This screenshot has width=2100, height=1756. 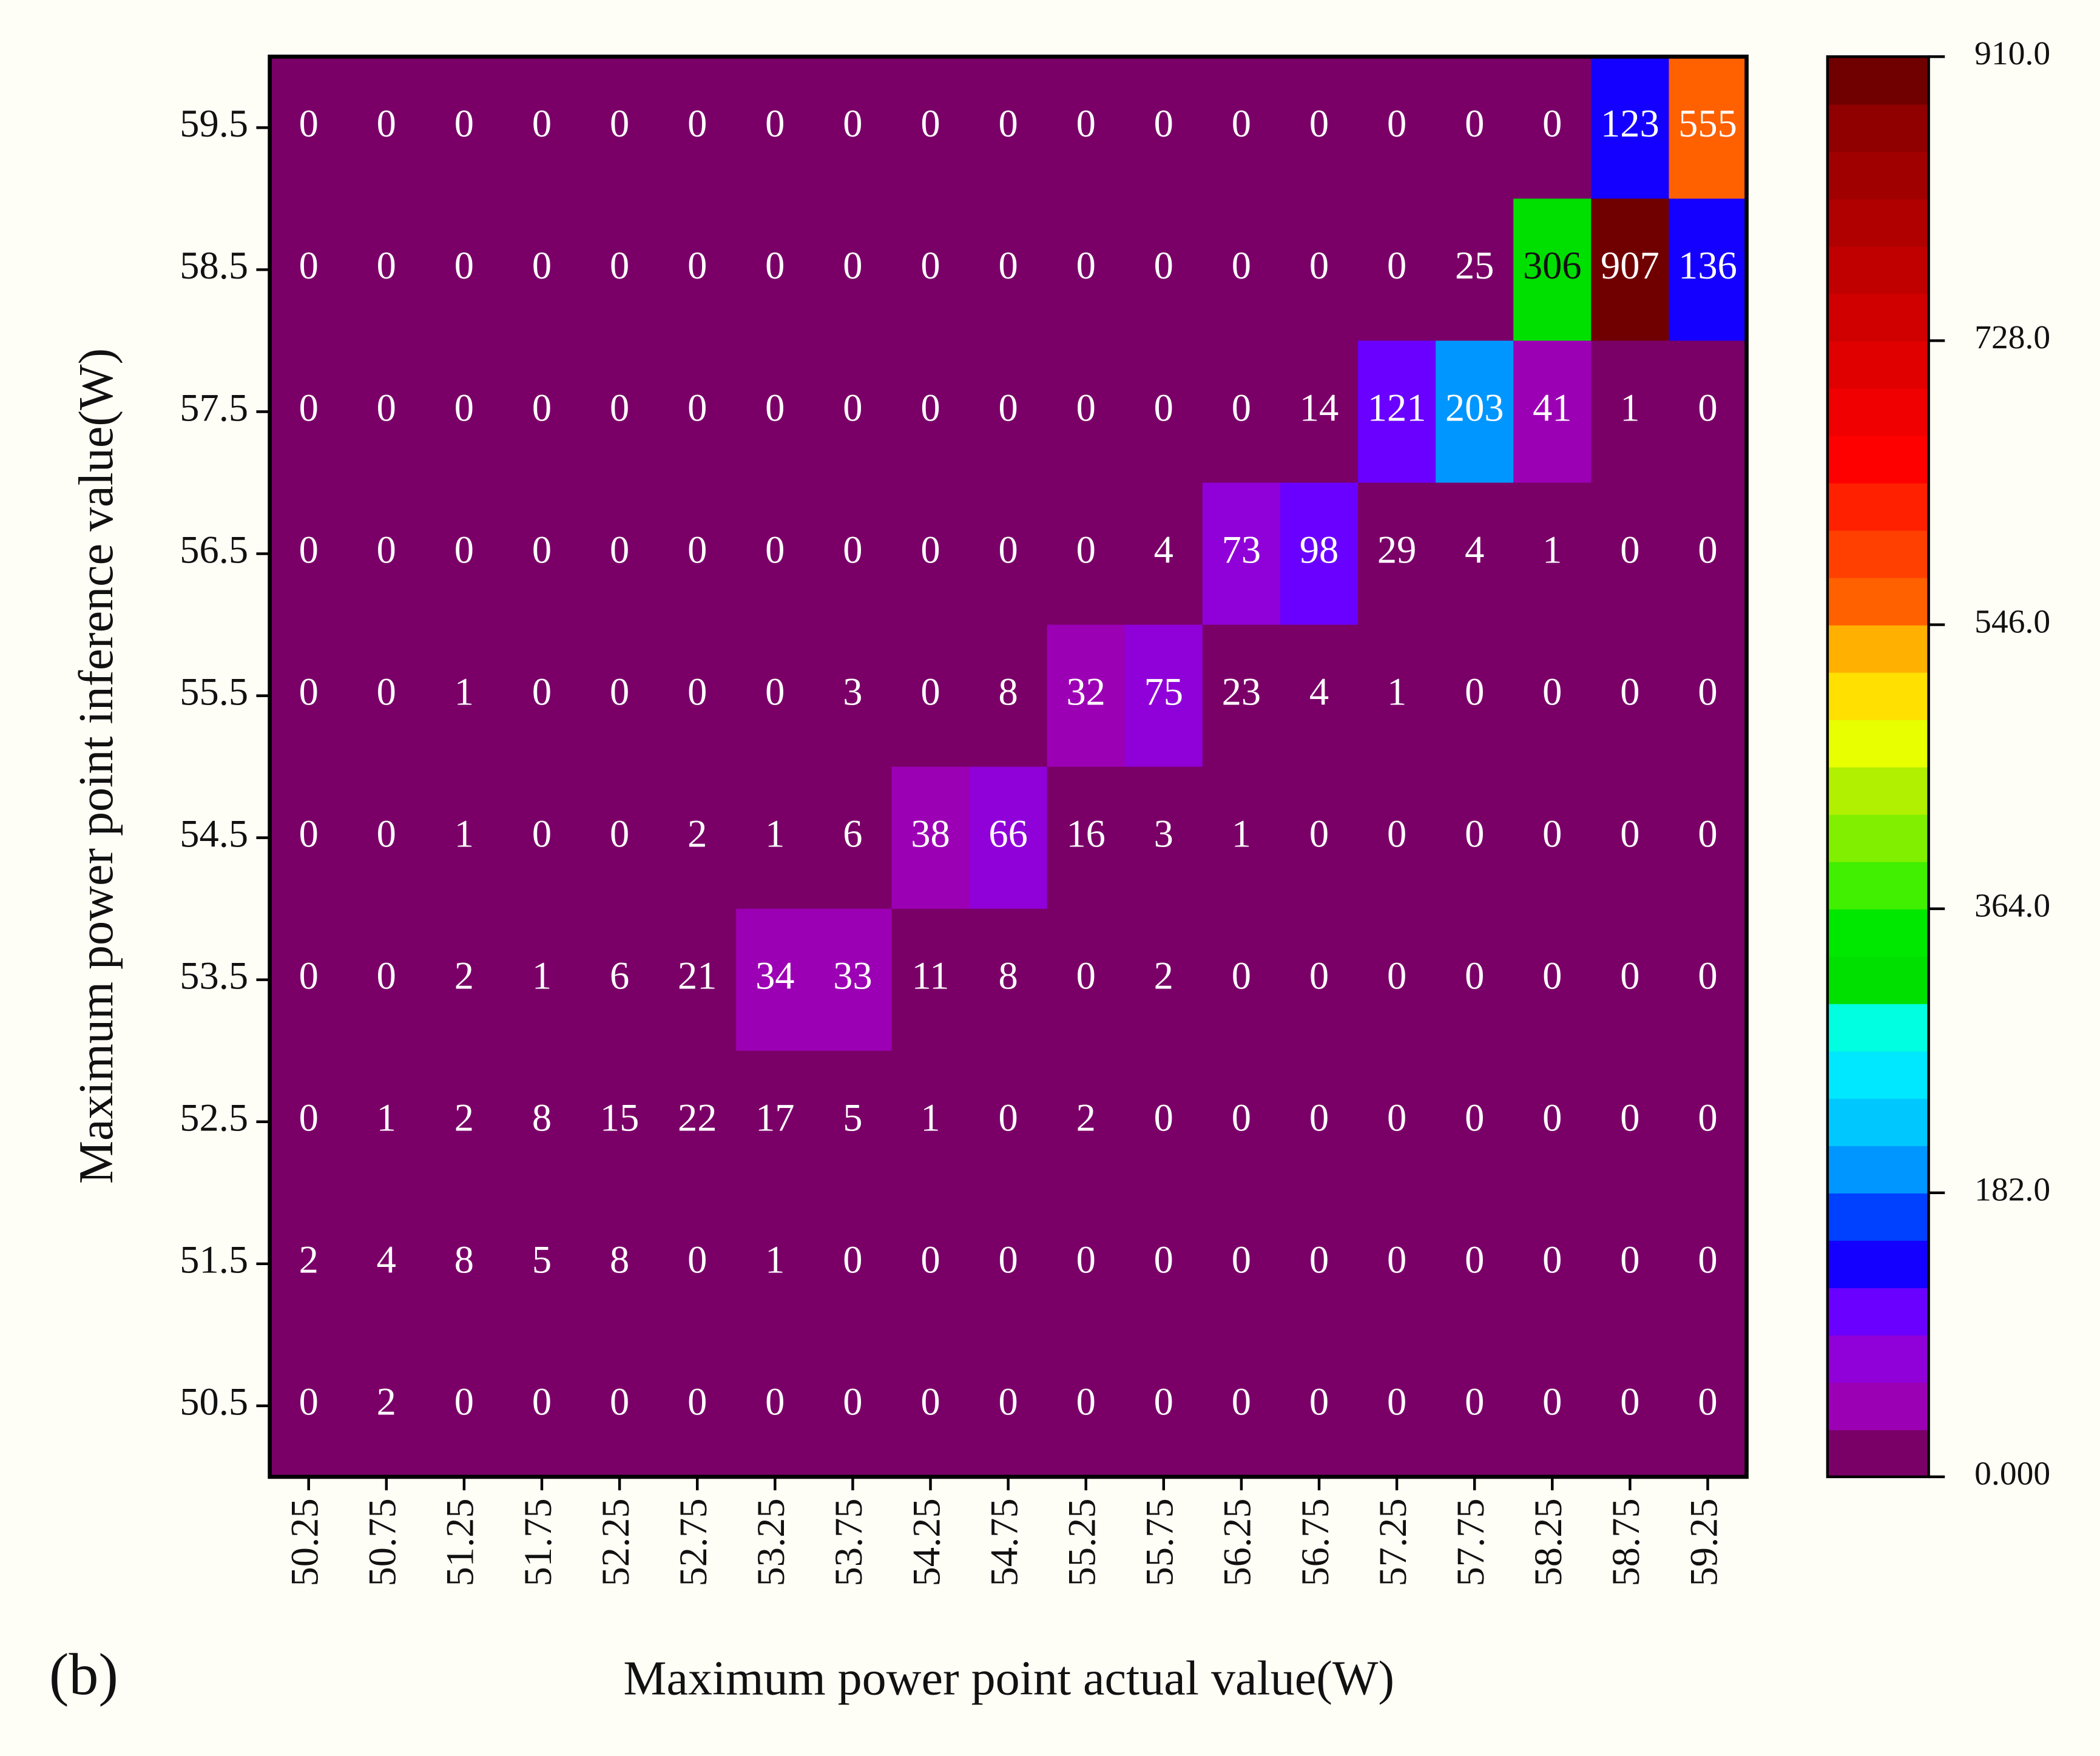 What do you see at coordinates (1163, 834) in the screenshot?
I see `cell-label: 3` at bounding box center [1163, 834].